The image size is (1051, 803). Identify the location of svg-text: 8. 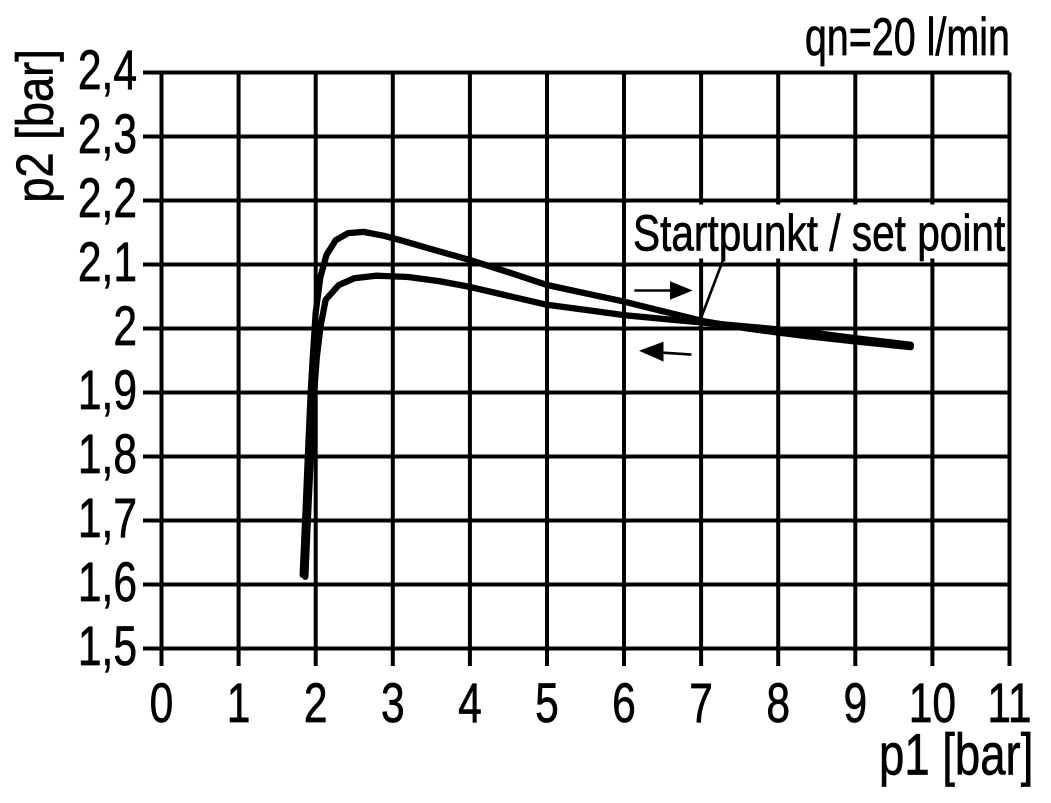
(778, 702).